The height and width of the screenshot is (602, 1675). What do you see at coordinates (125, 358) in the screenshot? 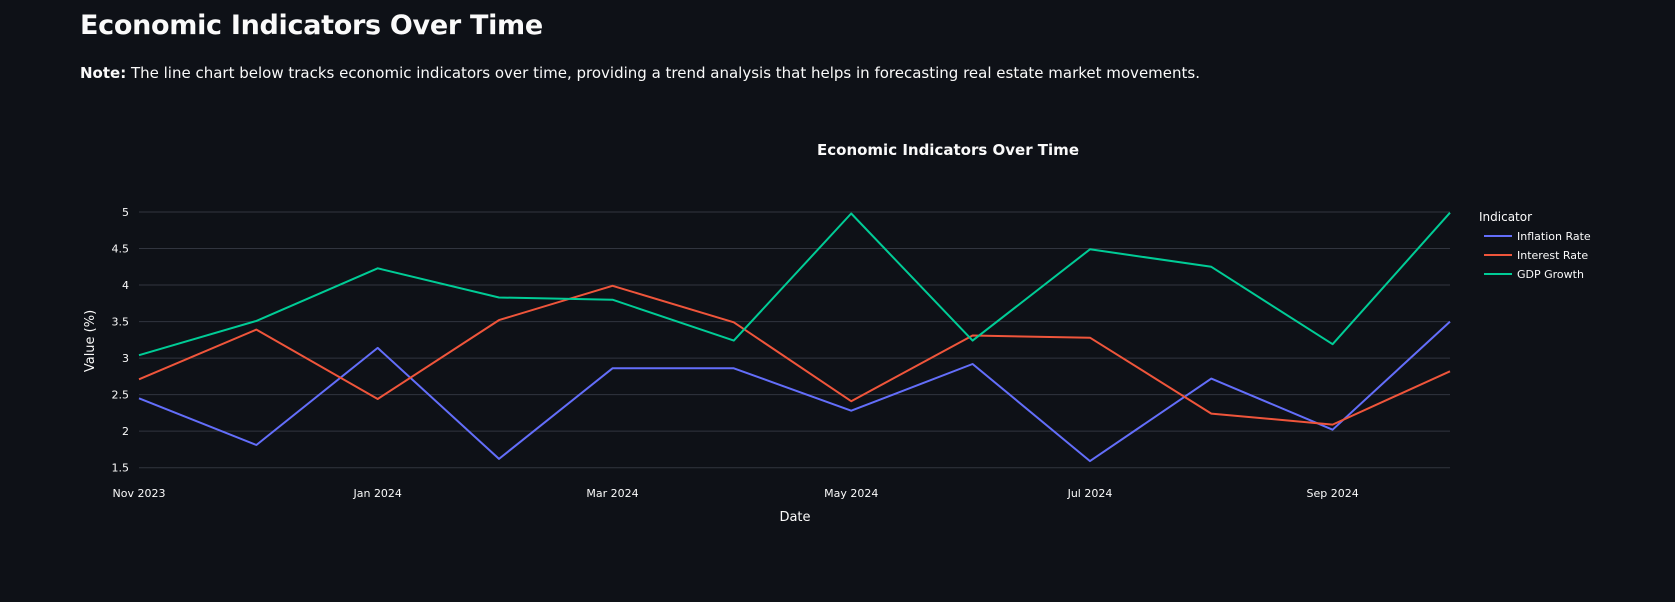
I see `y-tick-label: 3` at bounding box center [125, 358].